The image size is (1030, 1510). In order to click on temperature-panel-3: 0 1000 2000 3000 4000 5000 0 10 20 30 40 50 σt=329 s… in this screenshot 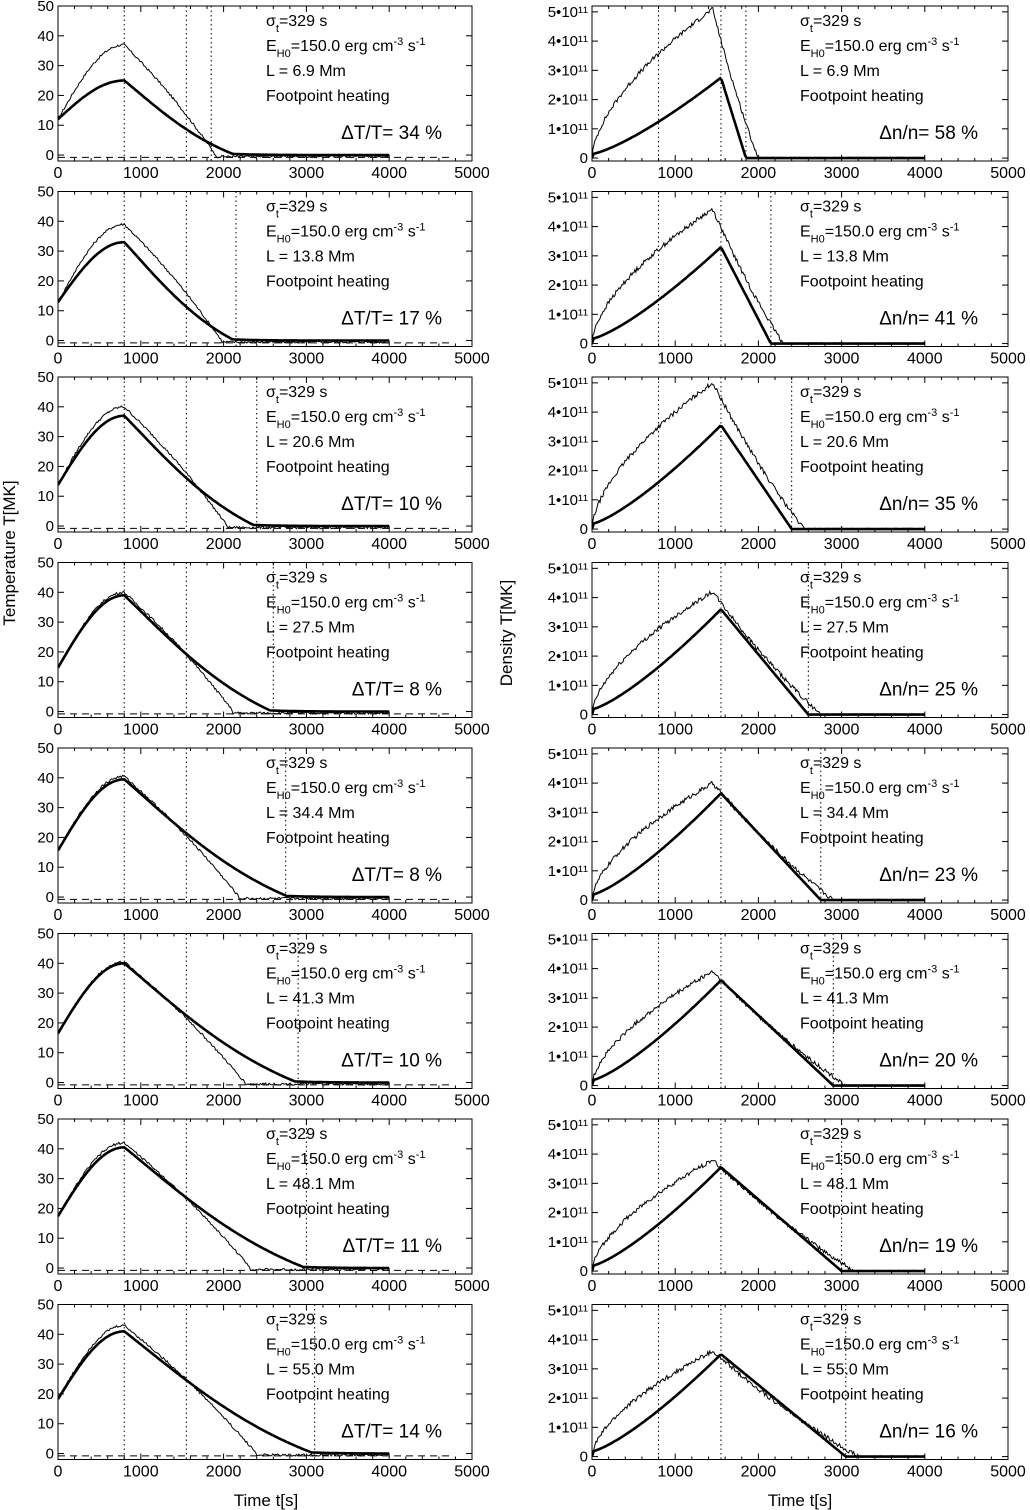, I will do `click(263, 461)`.